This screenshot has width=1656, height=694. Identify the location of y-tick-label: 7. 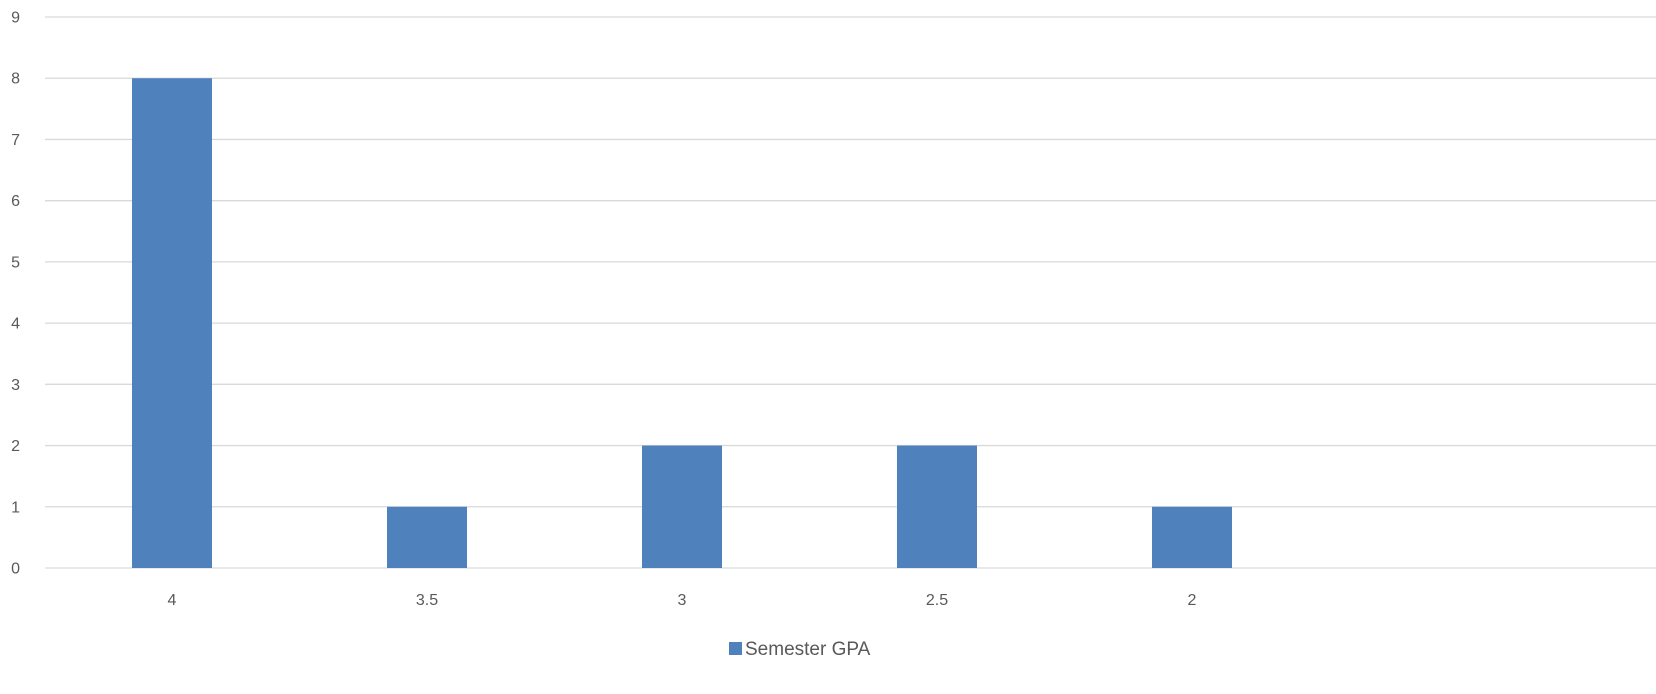
(15, 140).